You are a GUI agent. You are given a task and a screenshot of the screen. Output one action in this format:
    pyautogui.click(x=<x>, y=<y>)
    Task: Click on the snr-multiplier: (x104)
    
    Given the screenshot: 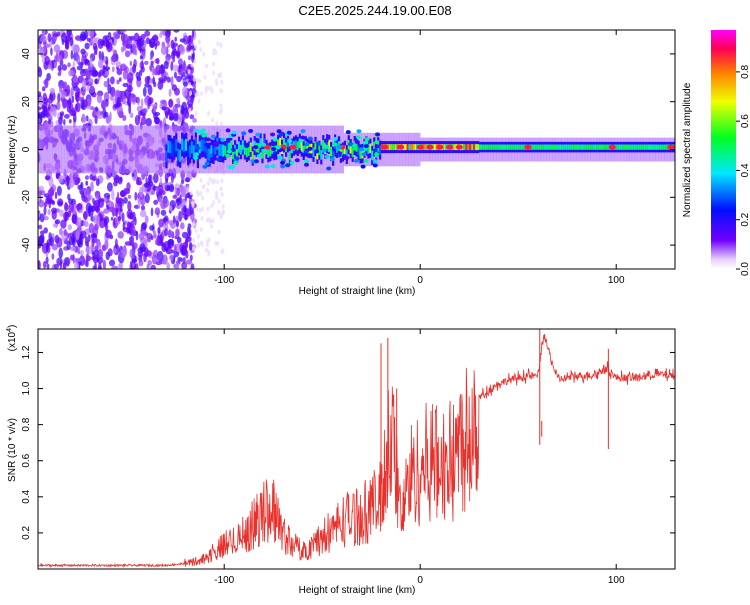 What is the action you would take?
    pyautogui.click(x=12, y=338)
    